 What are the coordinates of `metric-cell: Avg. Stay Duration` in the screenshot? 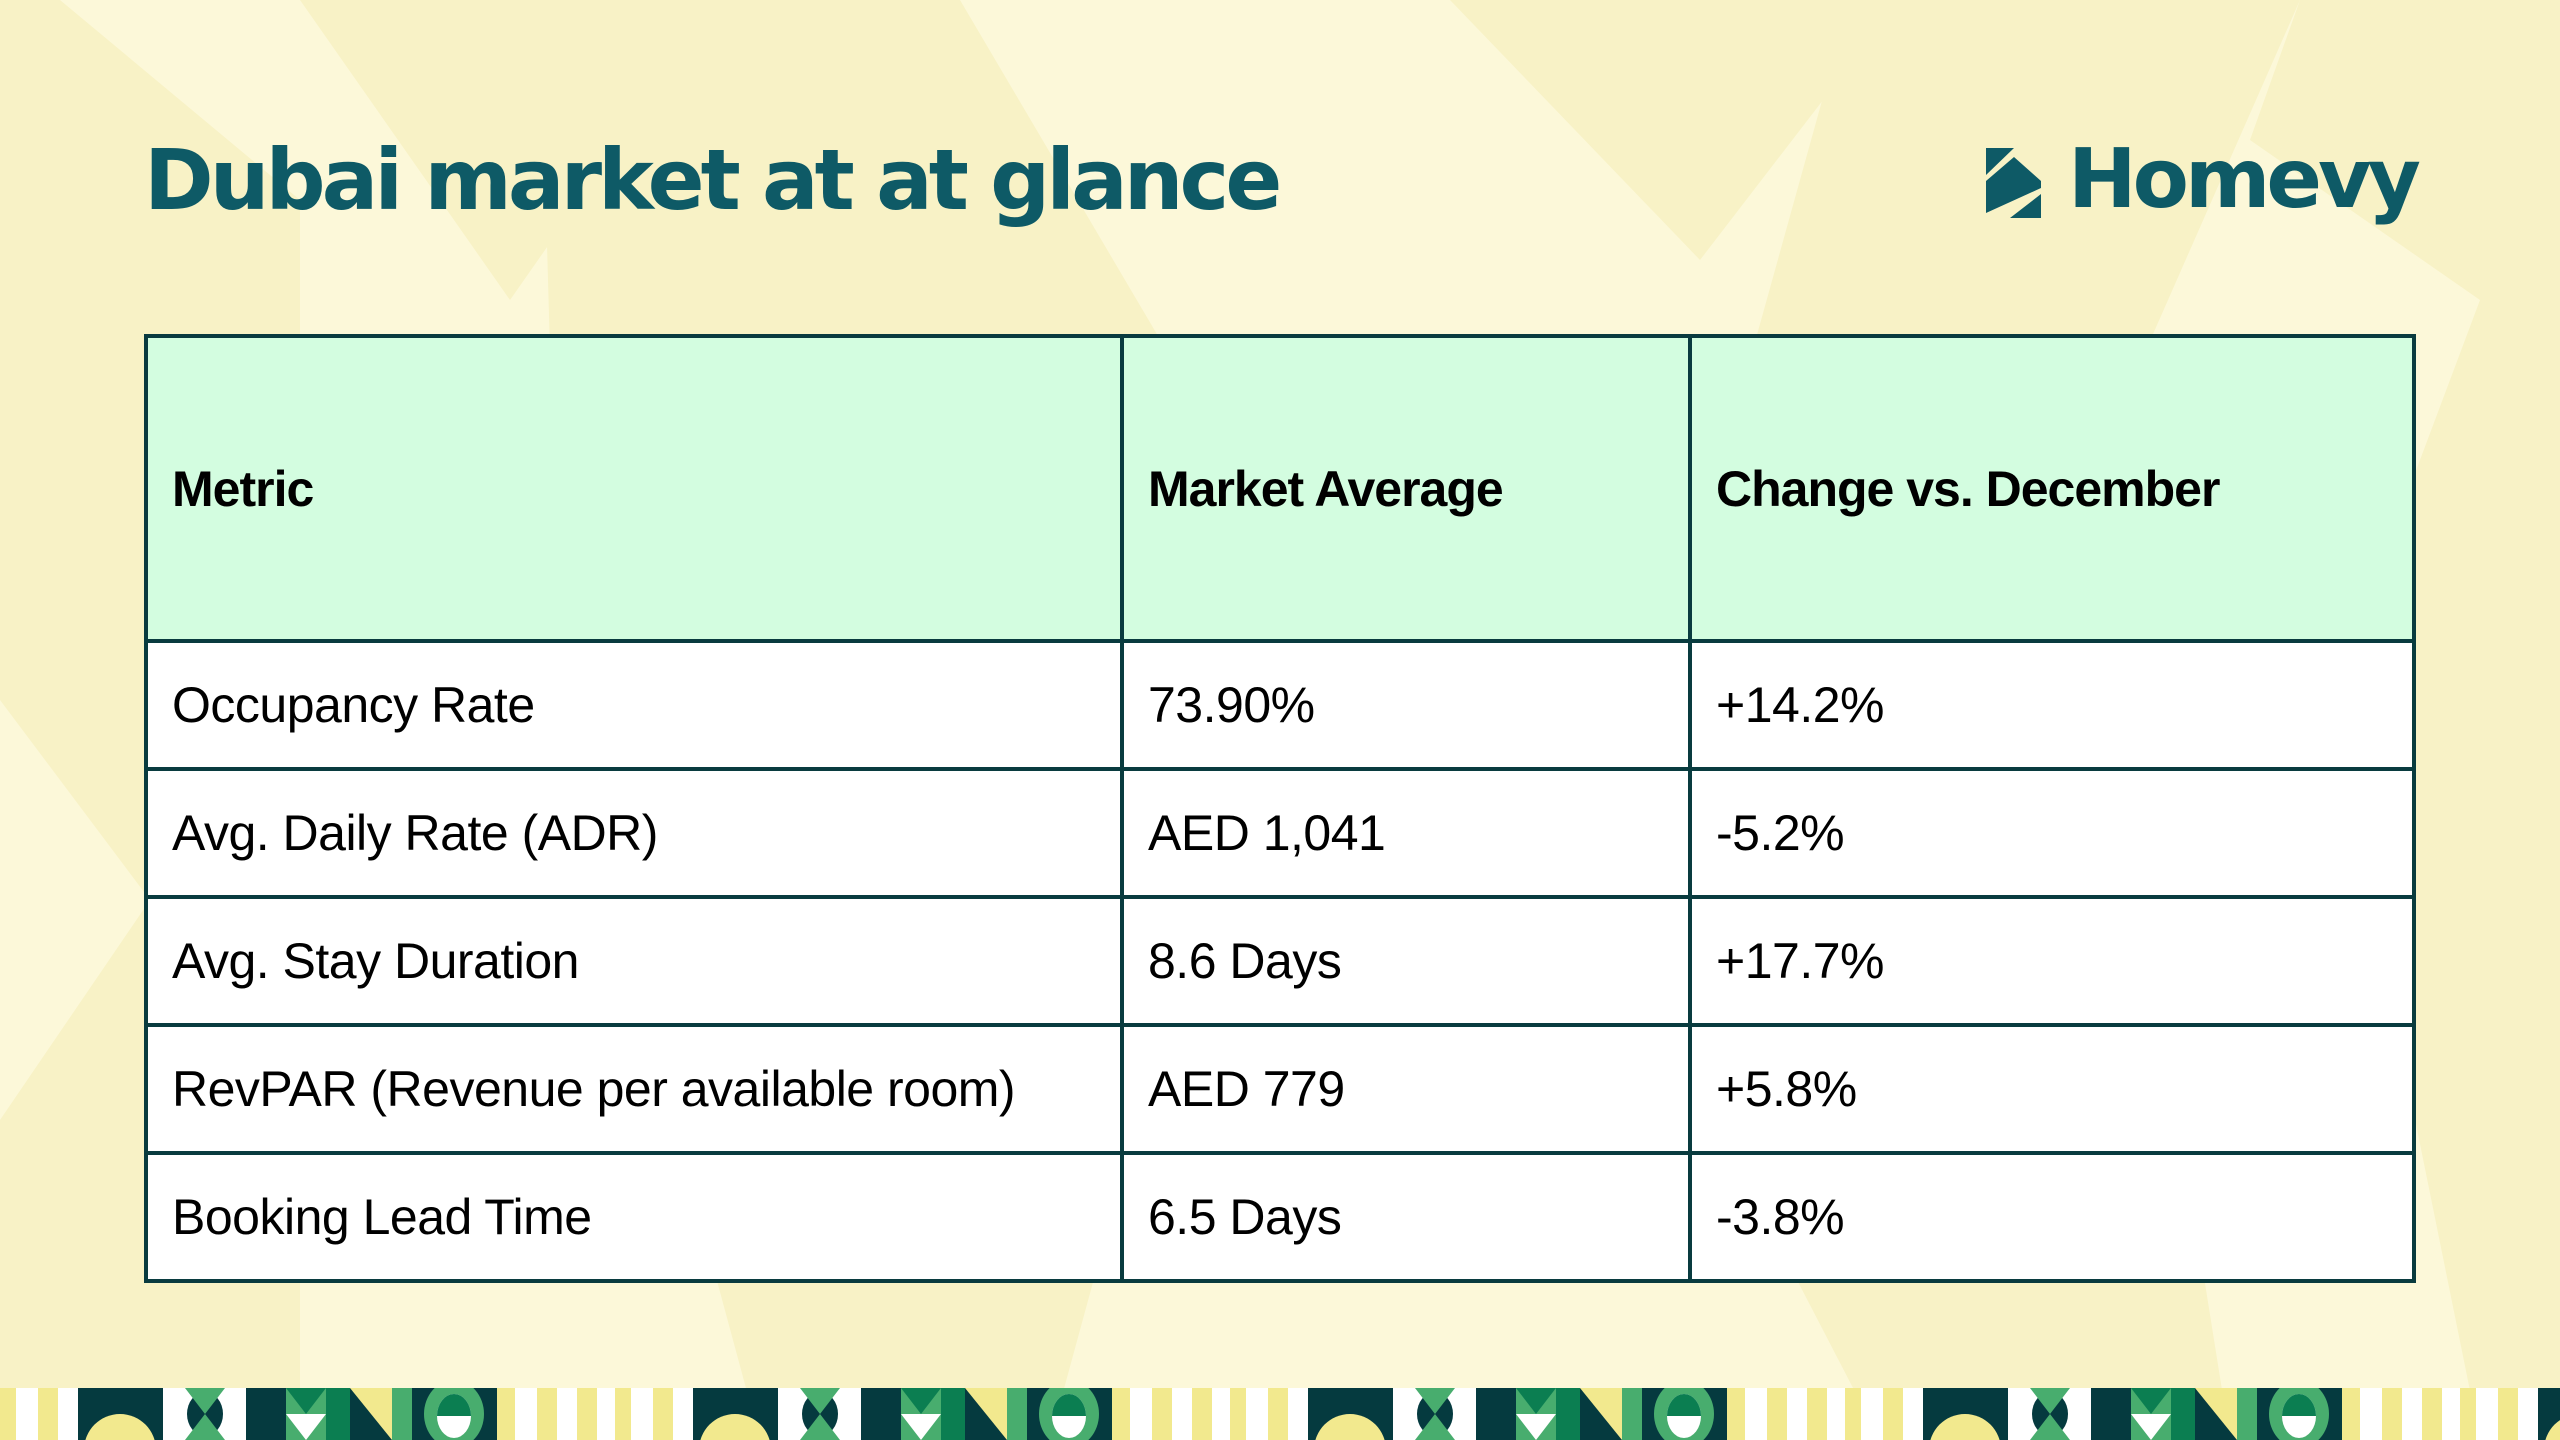 It's located at (634, 961).